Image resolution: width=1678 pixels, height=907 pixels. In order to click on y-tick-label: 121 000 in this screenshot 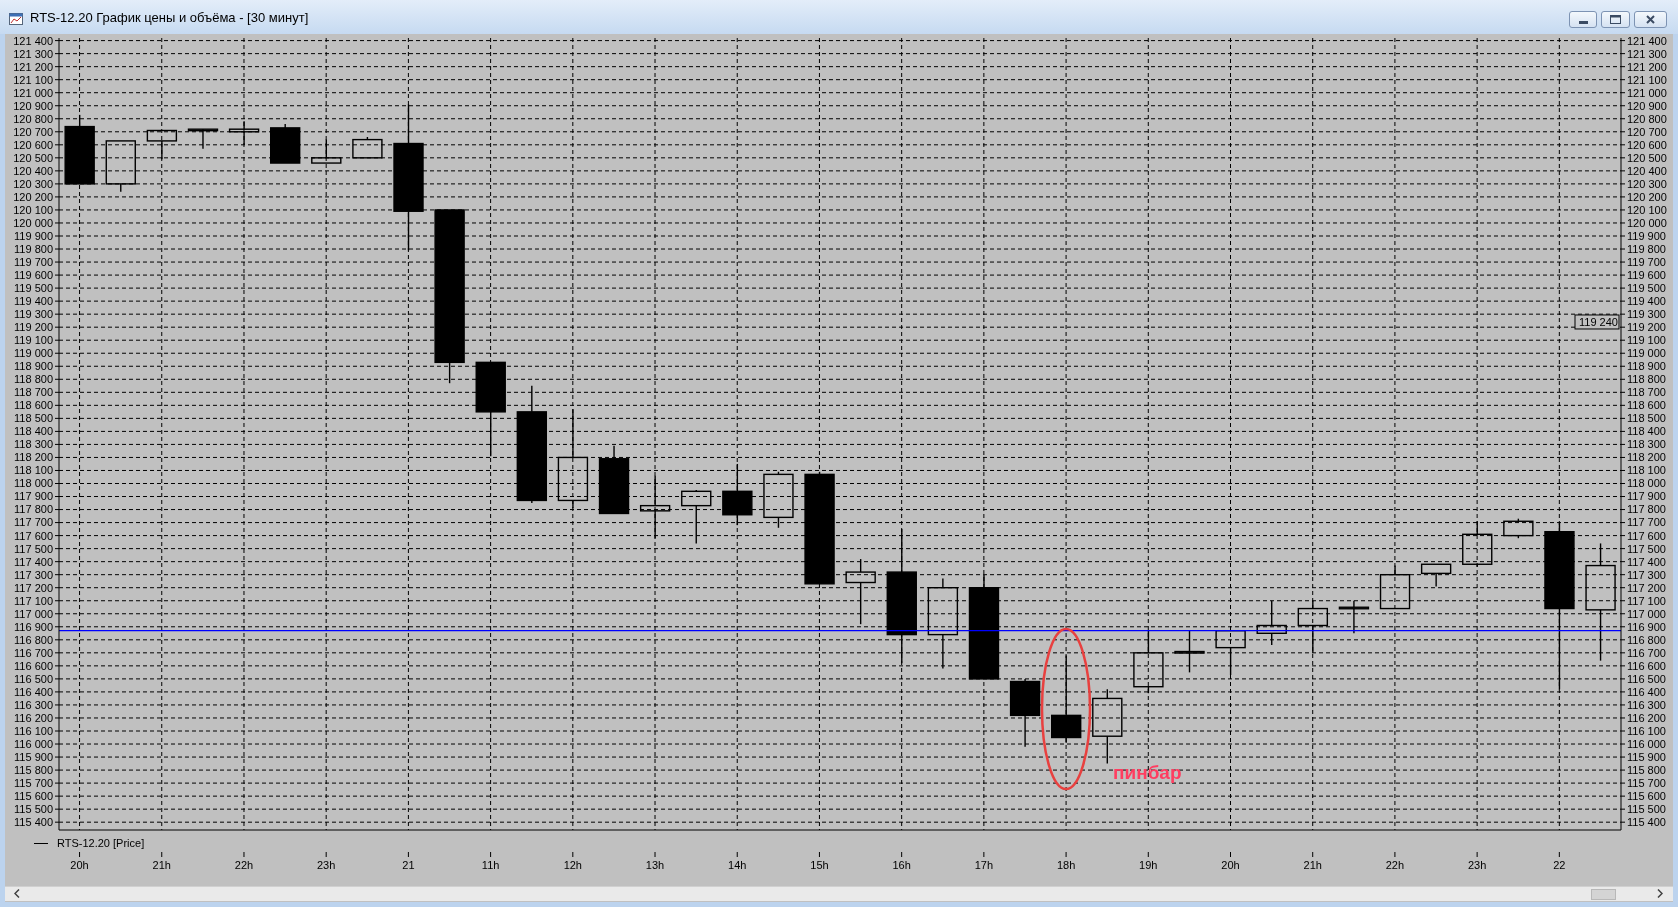, I will do `click(33, 92)`.